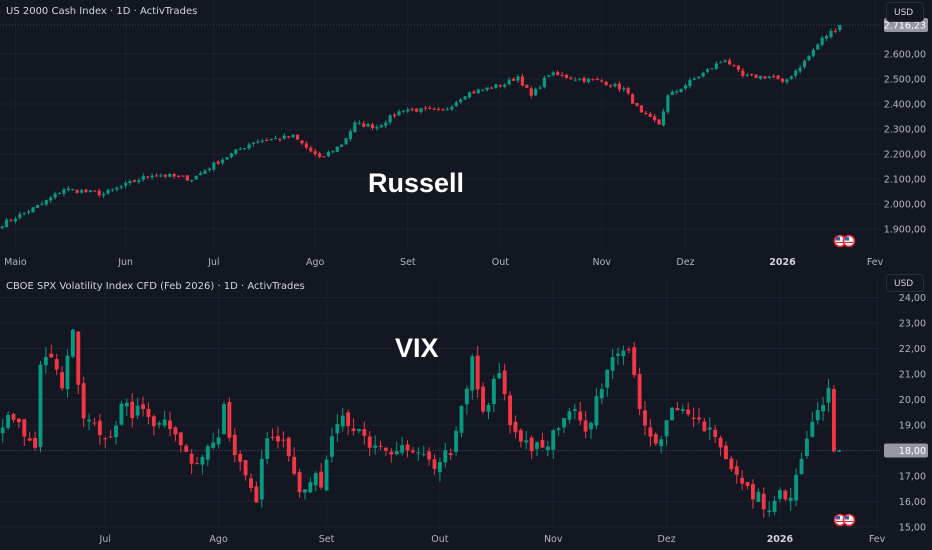 The width and height of the screenshot is (932, 550). I want to click on russell-y-tick-label: 1.900,00, so click(905, 230).